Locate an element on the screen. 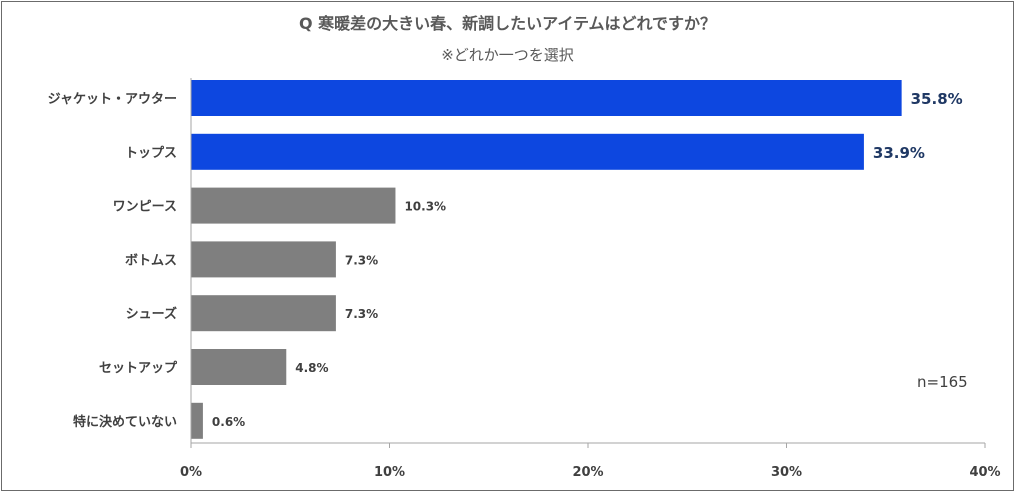 Image resolution: width=1015 pixels, height=492 pixels. x-tick-label: 30% is located at coordinates (786, 472).